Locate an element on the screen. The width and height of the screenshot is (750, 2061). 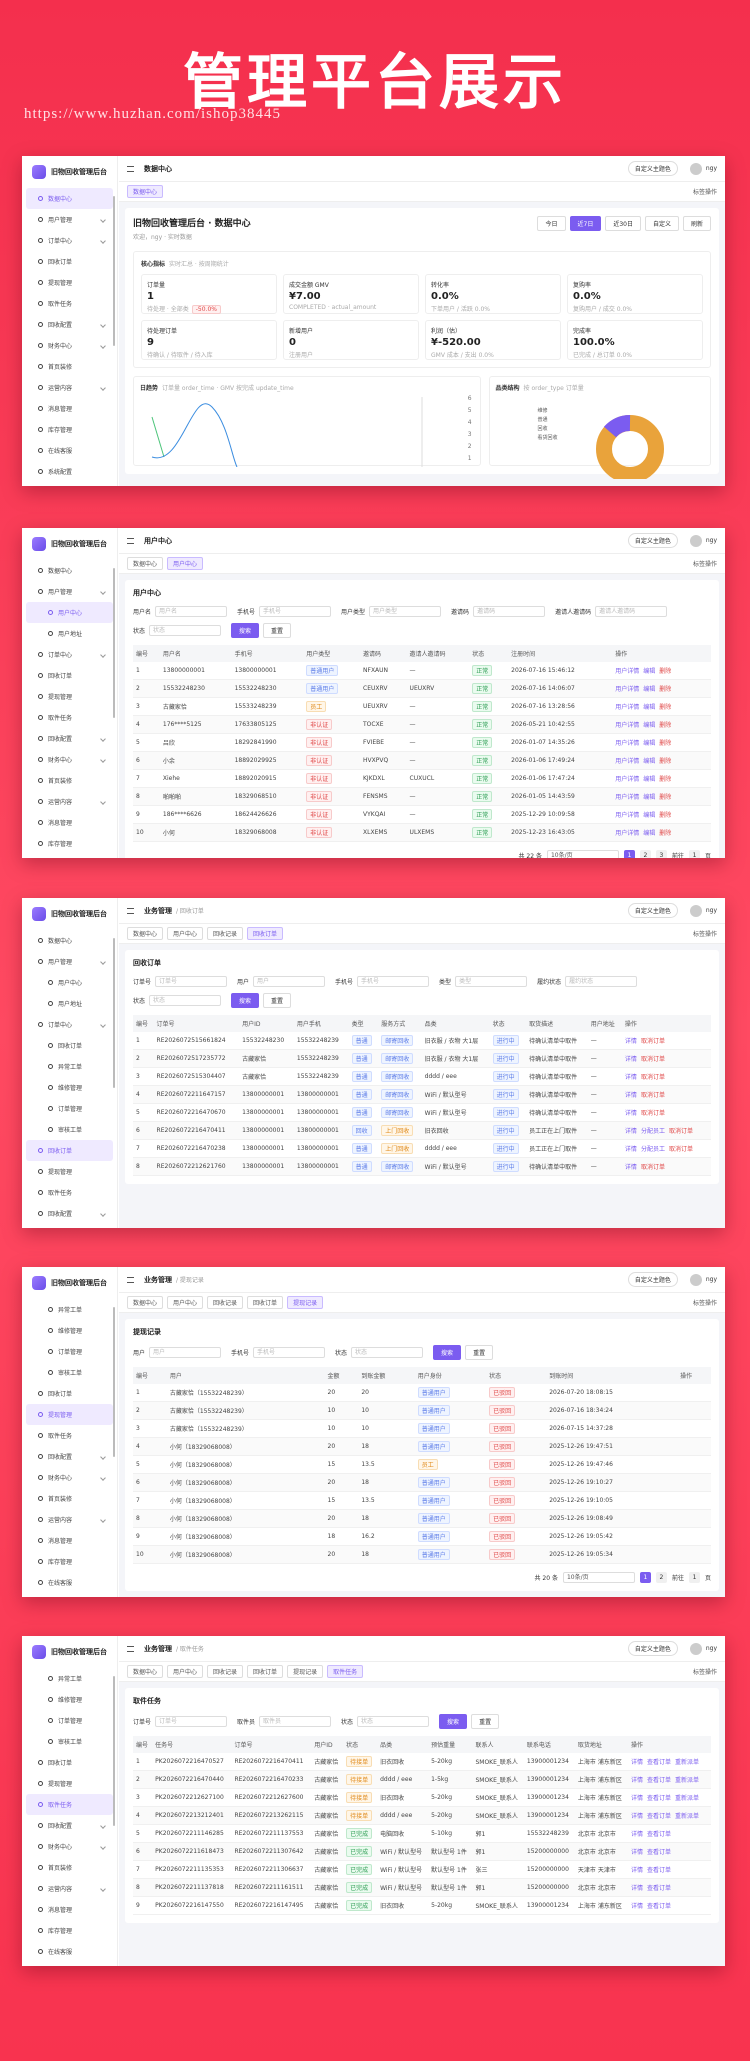
button: 重置 is located at coordinates (277, 630).